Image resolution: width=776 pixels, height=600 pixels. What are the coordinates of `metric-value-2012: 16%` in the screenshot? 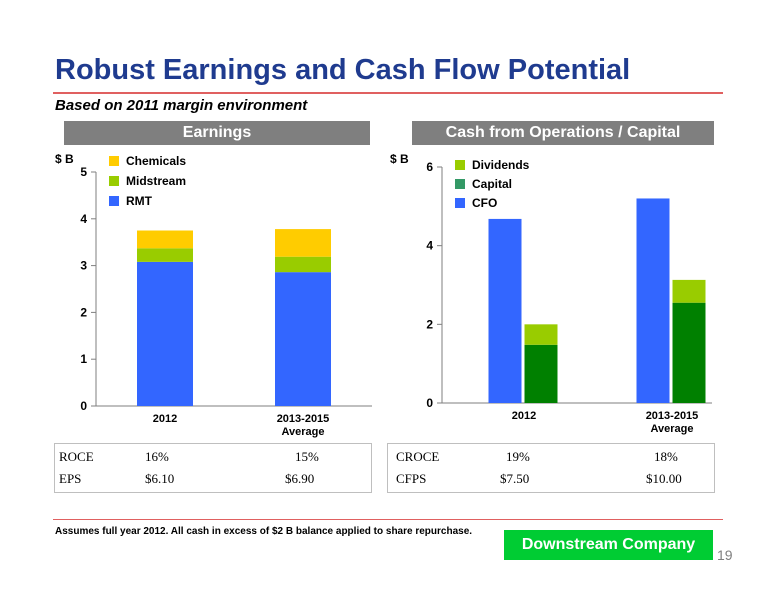 It's located at (157, 456).